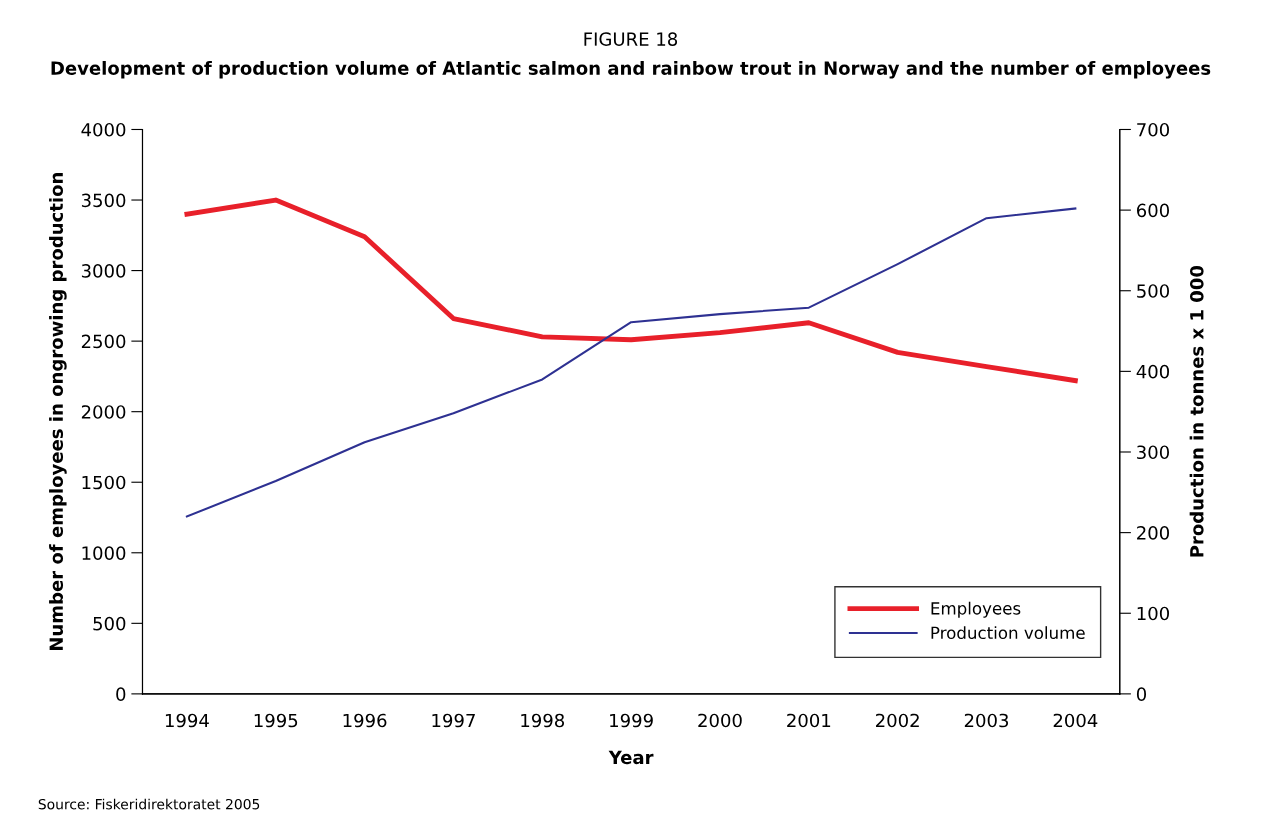  Describe the element at coordinates (809, 720) in the screenshot. I see `x-tick-label: 2001` at that location.